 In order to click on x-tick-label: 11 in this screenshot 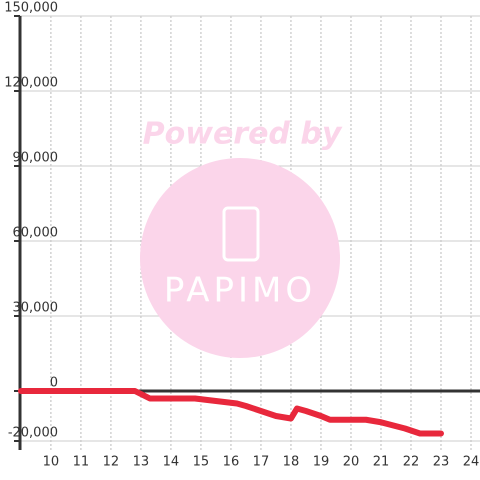, I will do `click(81, 462)`.